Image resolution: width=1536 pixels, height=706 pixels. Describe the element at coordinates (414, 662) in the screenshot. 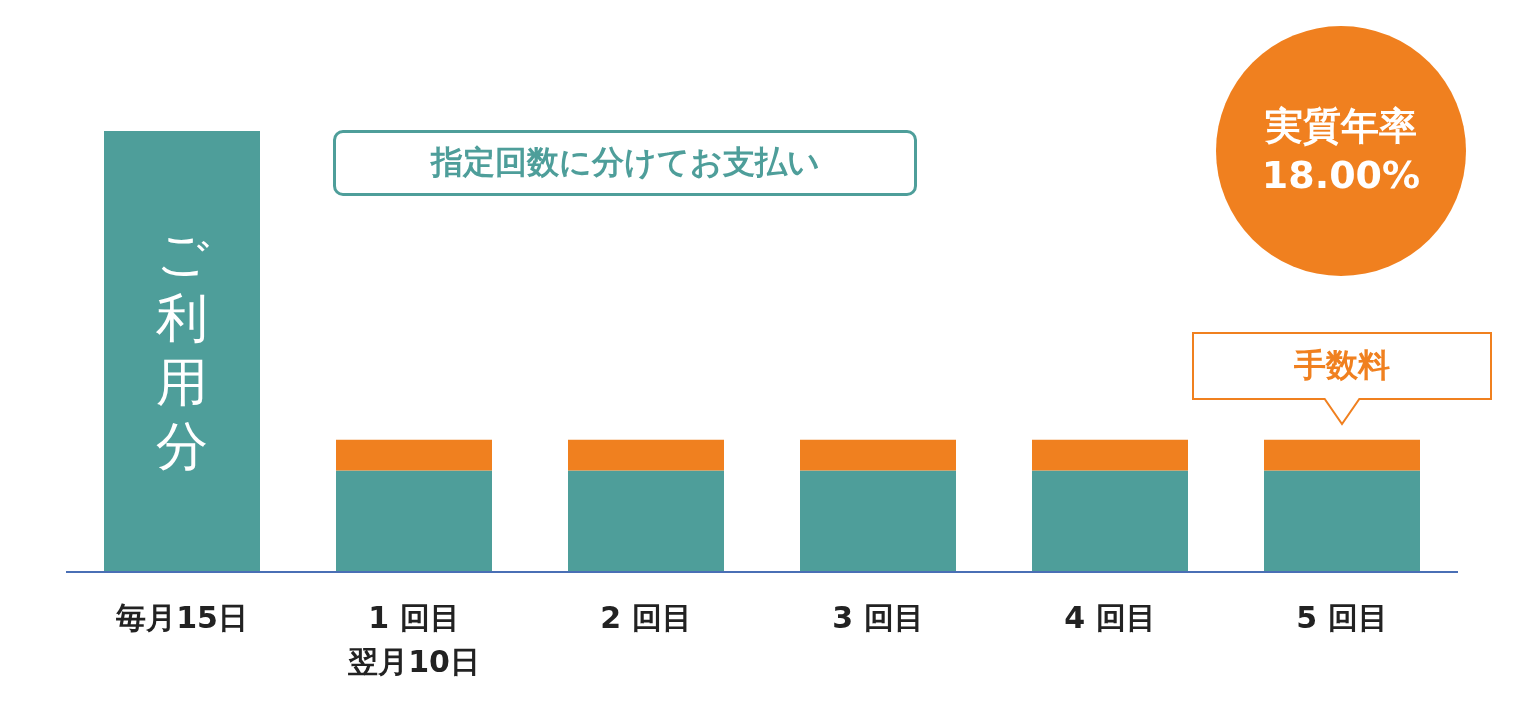

I see `text: 翌月10日` at that location.